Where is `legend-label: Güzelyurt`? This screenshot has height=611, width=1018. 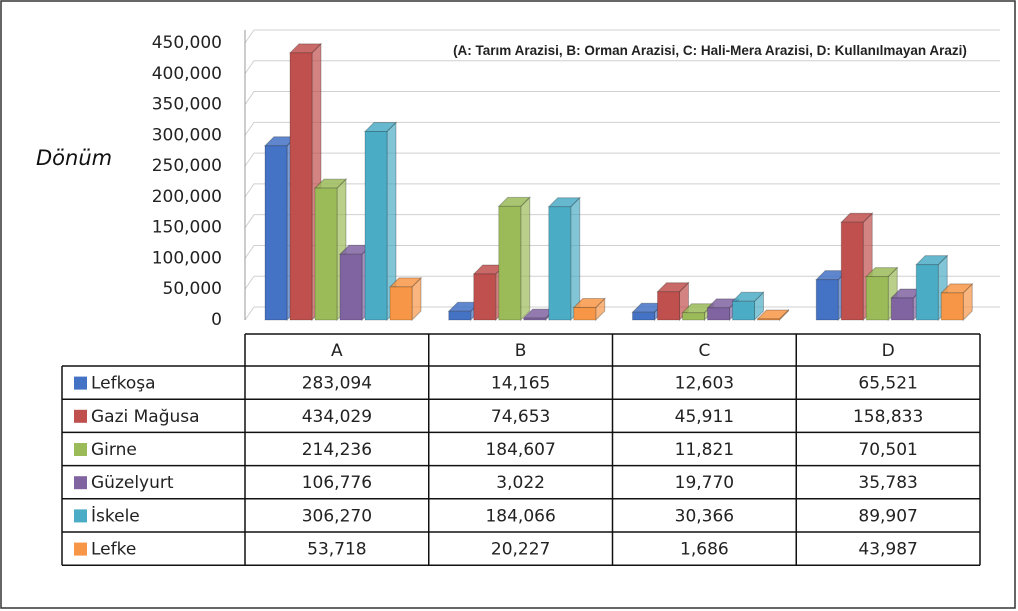 legend-label: Güzelyurt is located at coordinates (132, 483).